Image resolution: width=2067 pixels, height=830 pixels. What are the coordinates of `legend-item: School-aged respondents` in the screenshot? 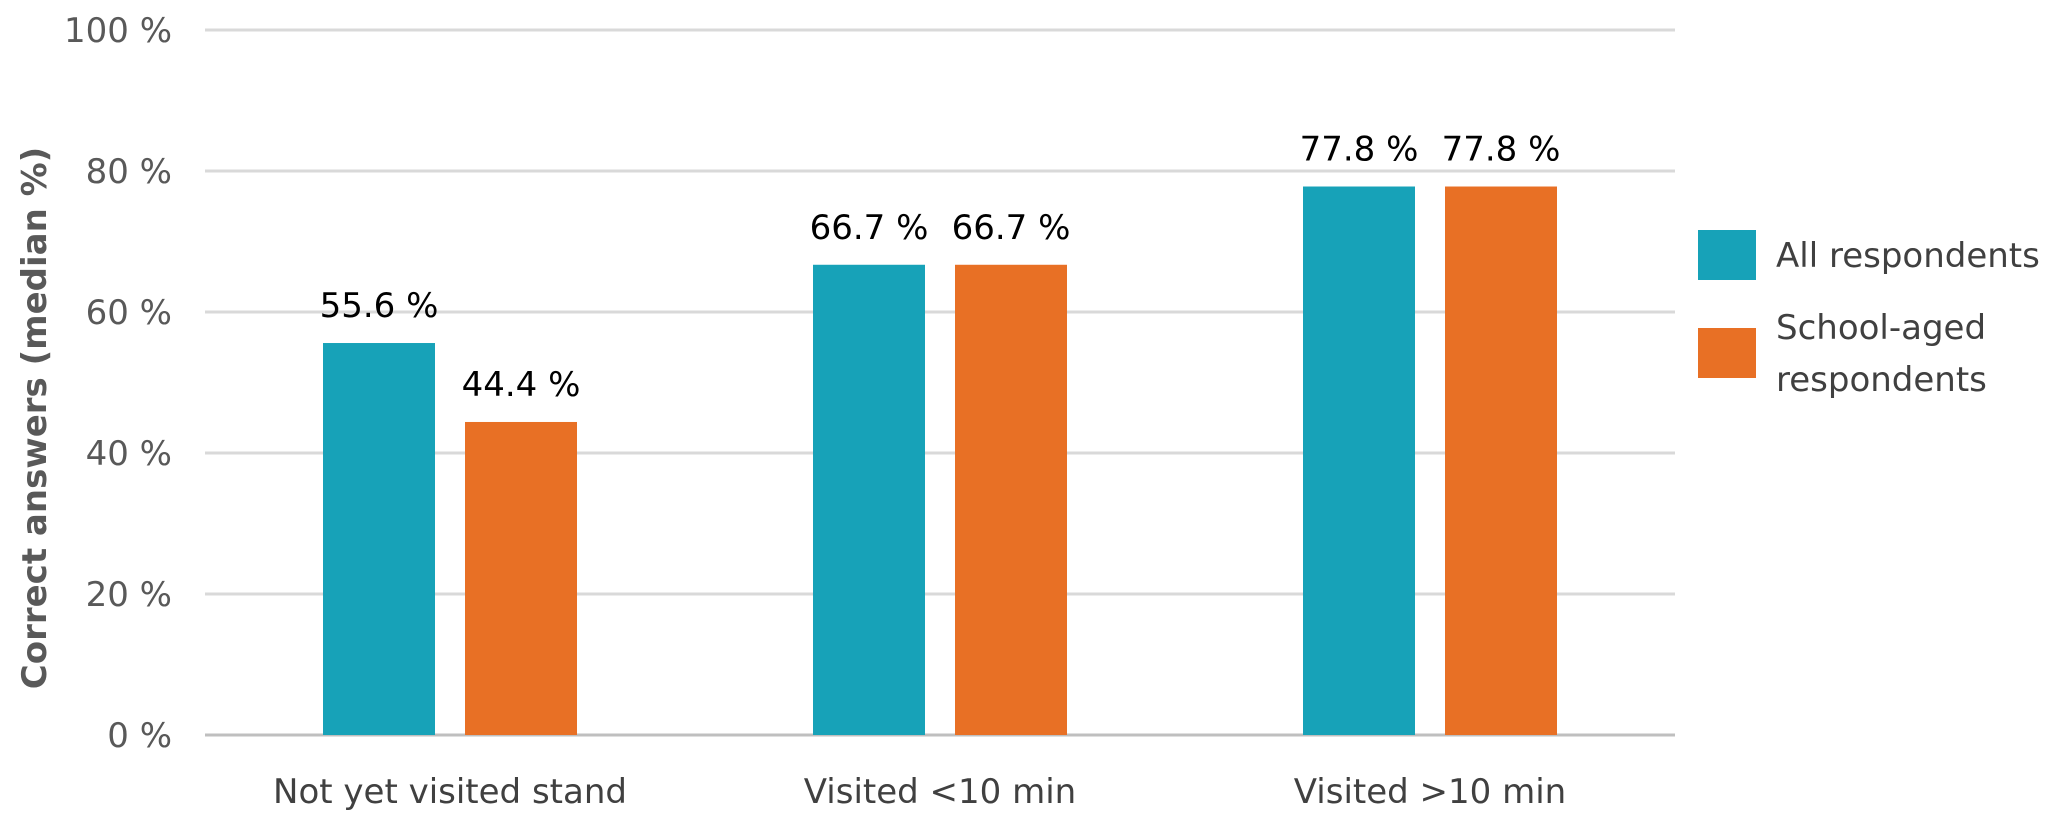 It's located at (1842, 354).